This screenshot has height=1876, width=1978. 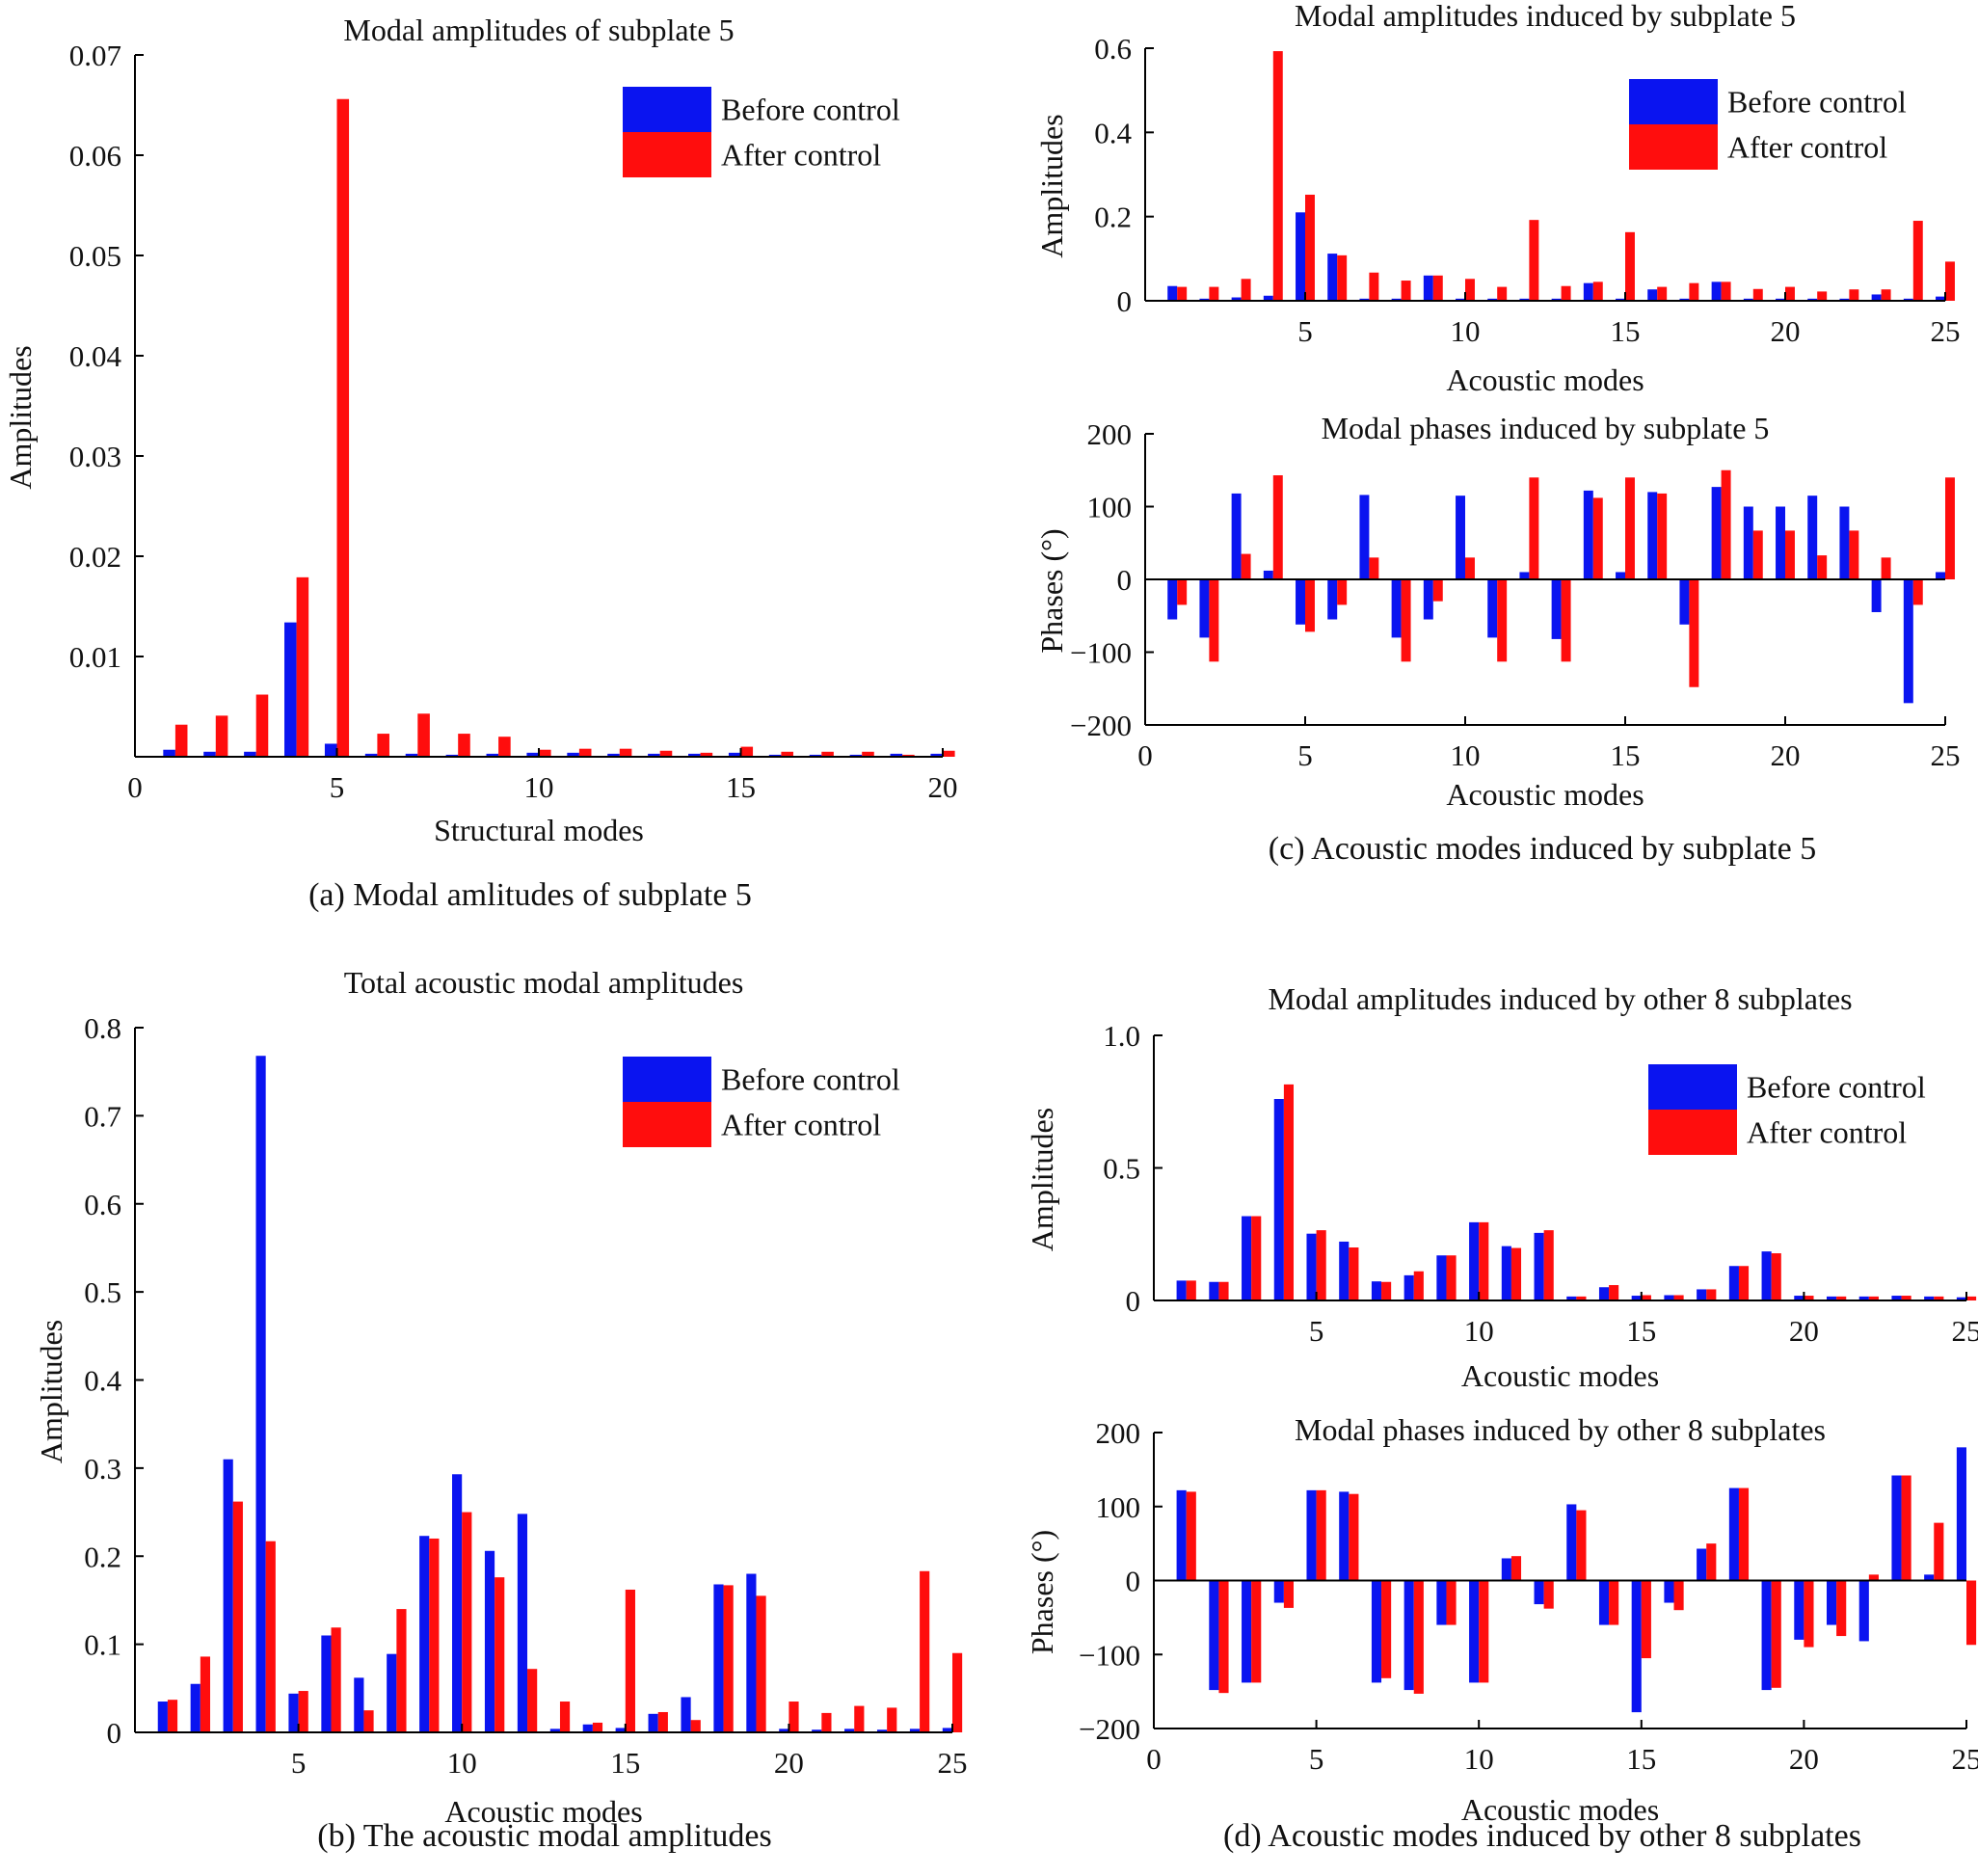 What do you see at coordinates (1542, 849) in the screenshot?
I see `caption-c: (c) Acoustic modes induced by subplate 5` at bounding box center [1542, 849].